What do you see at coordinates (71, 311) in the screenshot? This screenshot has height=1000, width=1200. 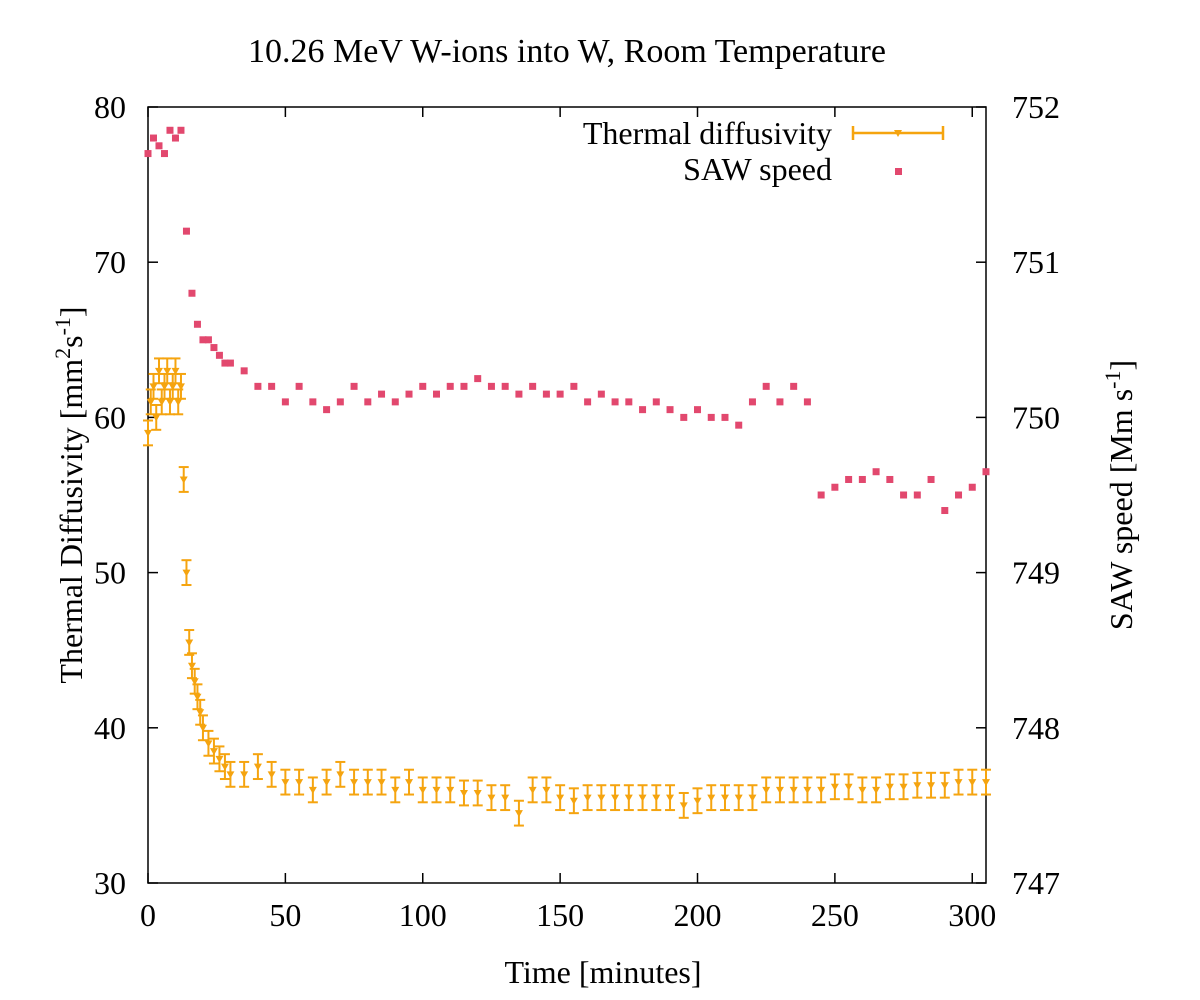 I see `left-y-label-end: ]` at bounding box center [71, 311].